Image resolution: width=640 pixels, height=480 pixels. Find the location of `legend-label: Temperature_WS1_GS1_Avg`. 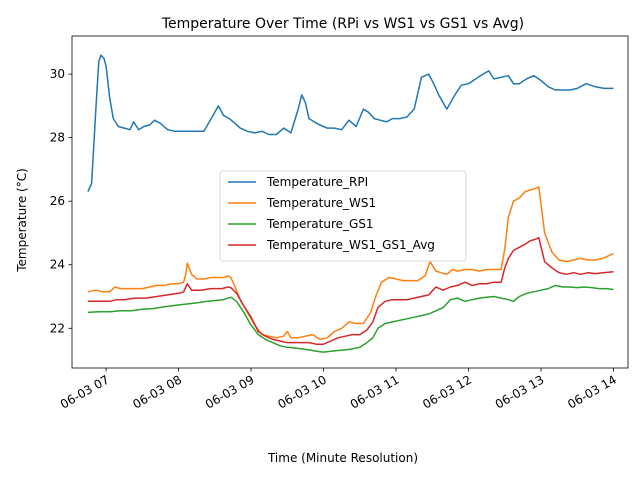

legend-label: Temperature_WS1_GS1_Avg is located at coordinates (350, 245).